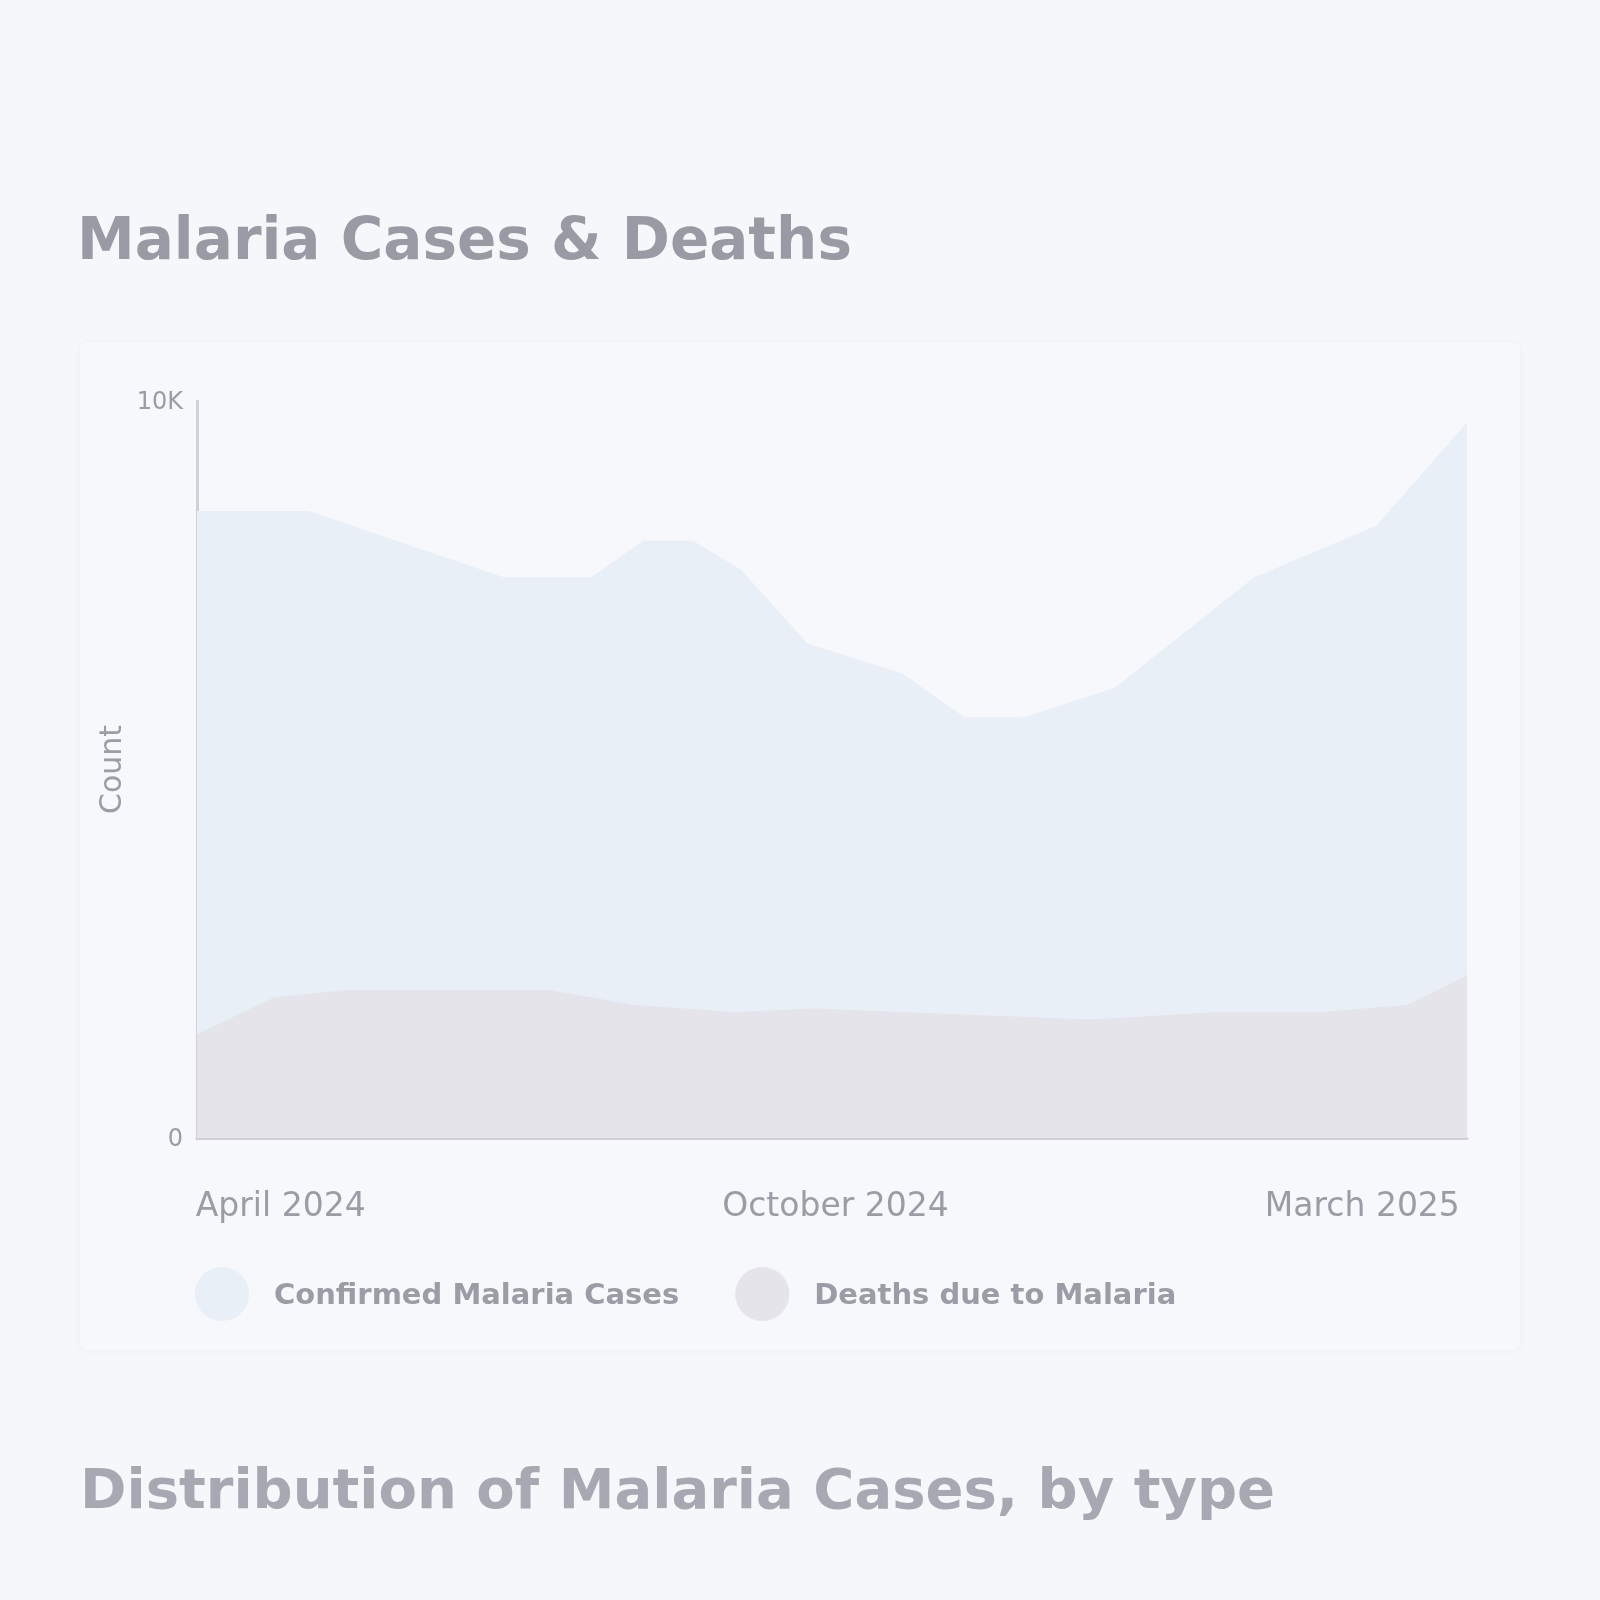  What do you see at coordinates (1362, 1204) in the screenshot?
I see `x-tick-label: March 2025` at bounding box center [1362, 1204].